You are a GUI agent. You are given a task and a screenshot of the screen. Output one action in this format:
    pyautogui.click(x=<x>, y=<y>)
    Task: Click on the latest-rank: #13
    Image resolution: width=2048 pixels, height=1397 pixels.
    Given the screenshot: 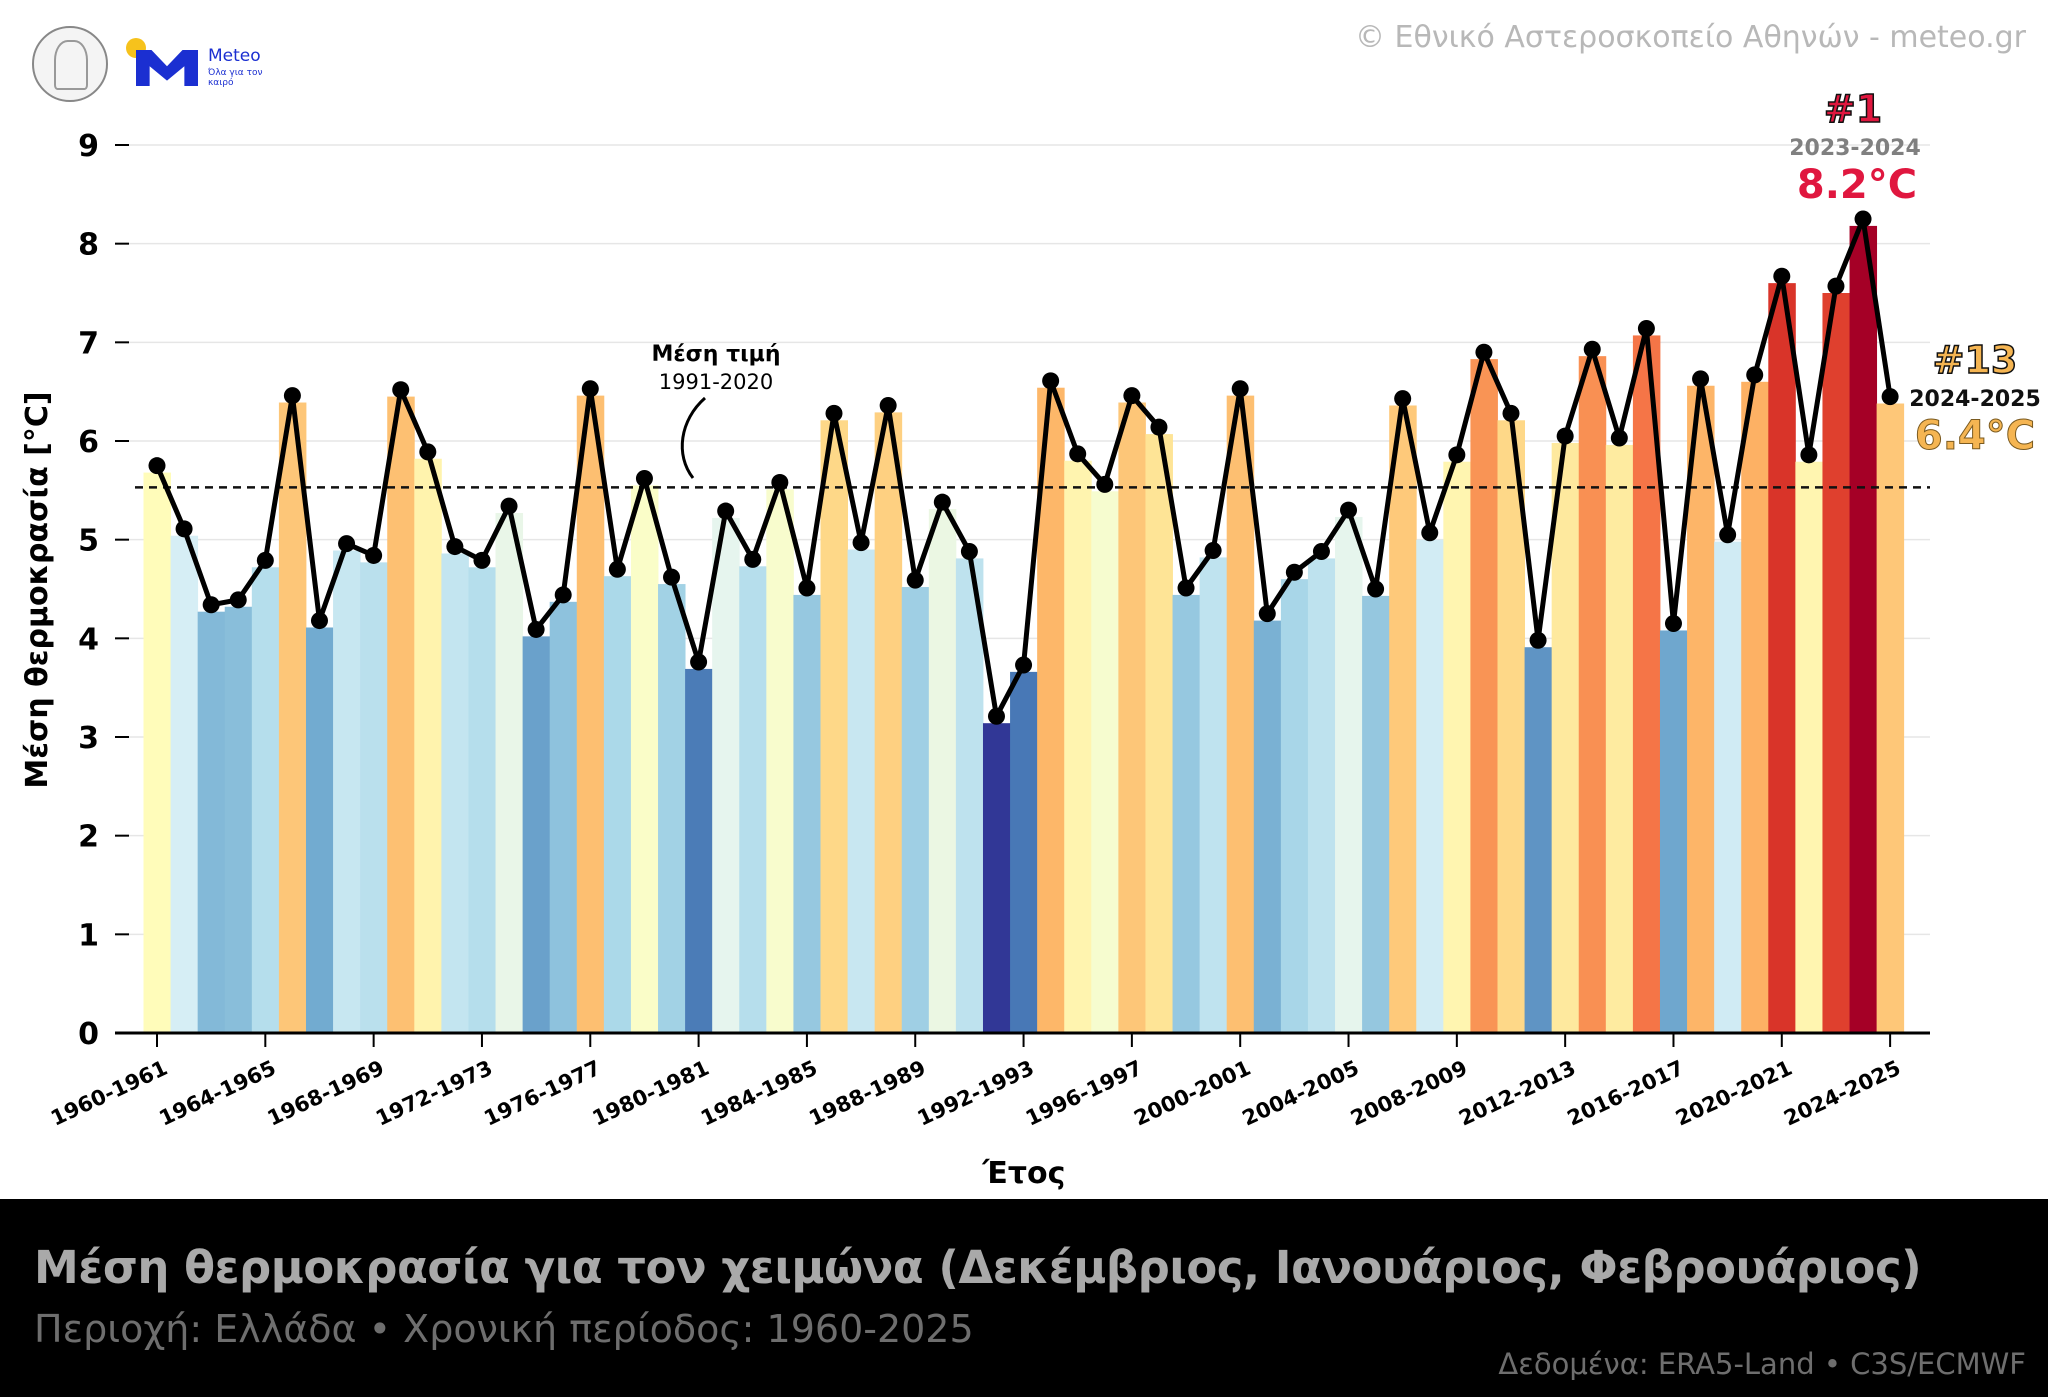 What is the action you would take?
    pyautogui.click(x=1975, y=360)
    